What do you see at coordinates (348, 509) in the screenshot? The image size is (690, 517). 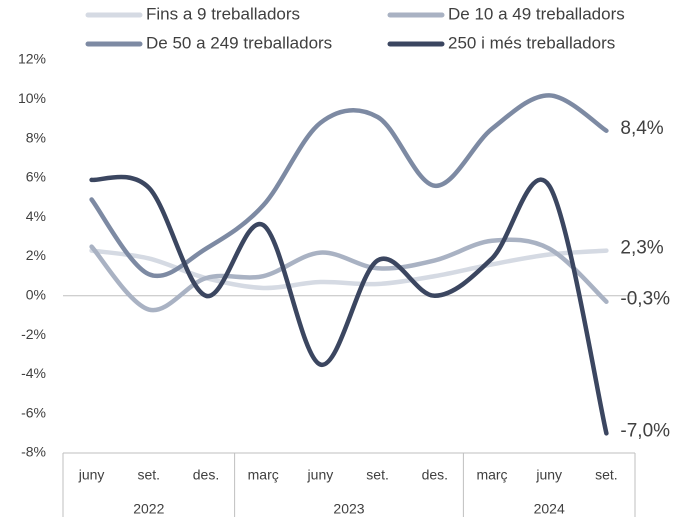 I see `x-group-label: 2023` at bounding box center [348, 509].